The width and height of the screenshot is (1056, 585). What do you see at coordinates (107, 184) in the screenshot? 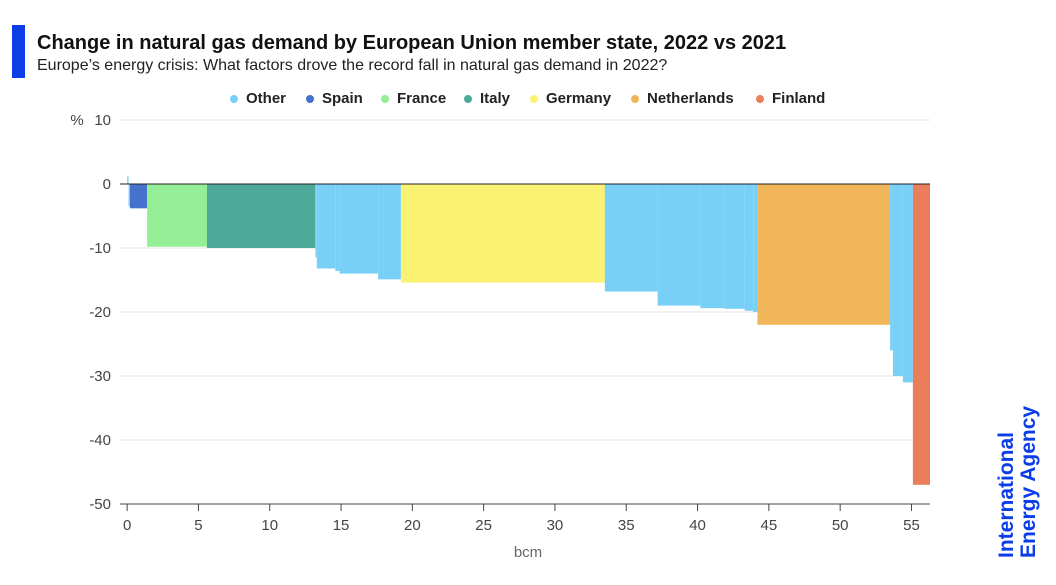
I see `y-tick-label: 0` at bounding box center [107, 184].